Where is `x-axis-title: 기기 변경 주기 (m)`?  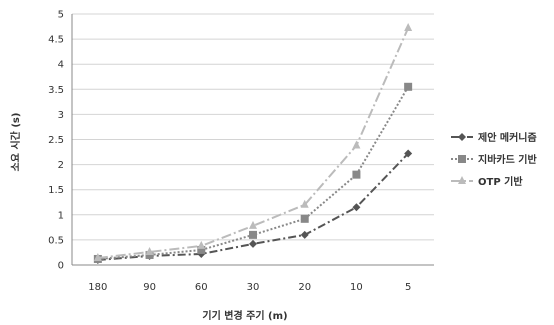
x-axis-title: 기기 변경 주기 (m) is located at coordinates (244, 315).